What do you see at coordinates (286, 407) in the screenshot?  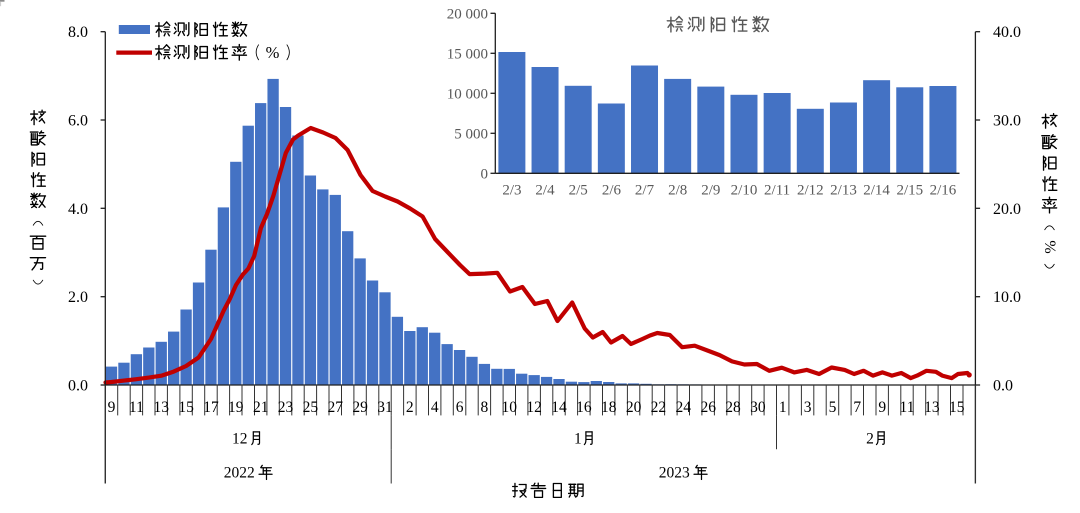 I see `svg-text: 23` at bounding box center [286, 407].